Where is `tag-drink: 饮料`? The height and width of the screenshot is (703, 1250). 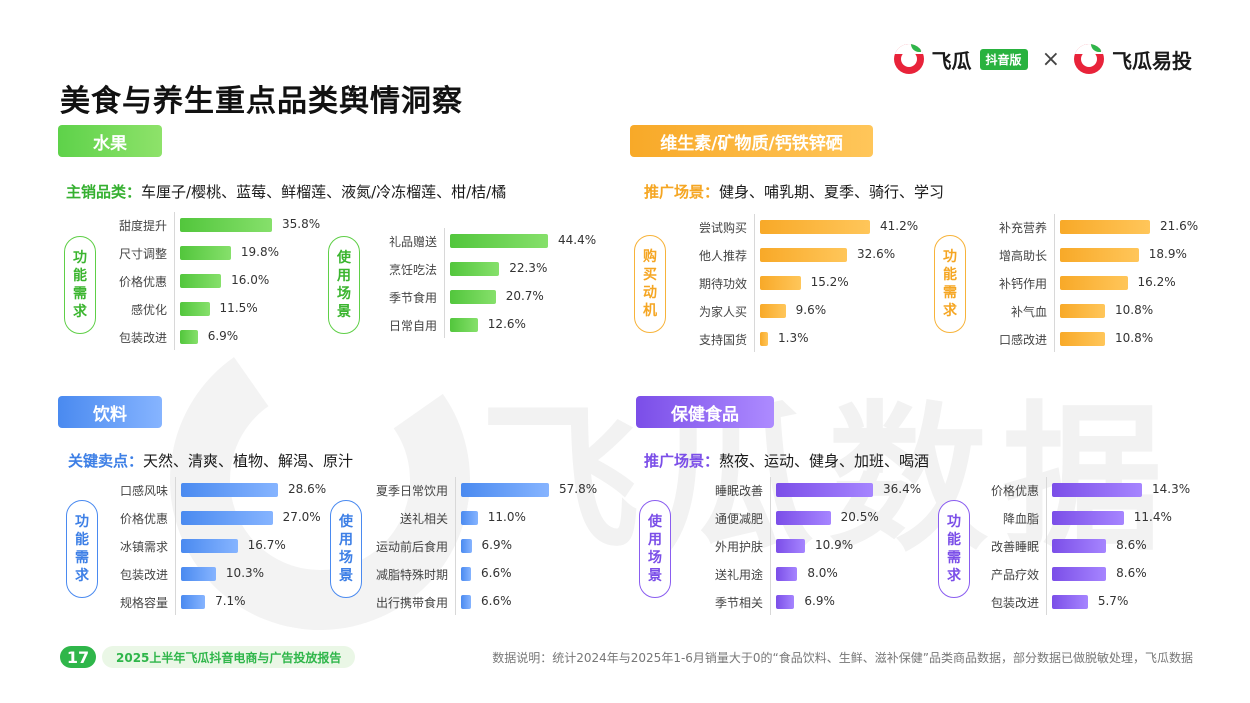
tag-drink: 饮料 is located at coordinates (110, 412).